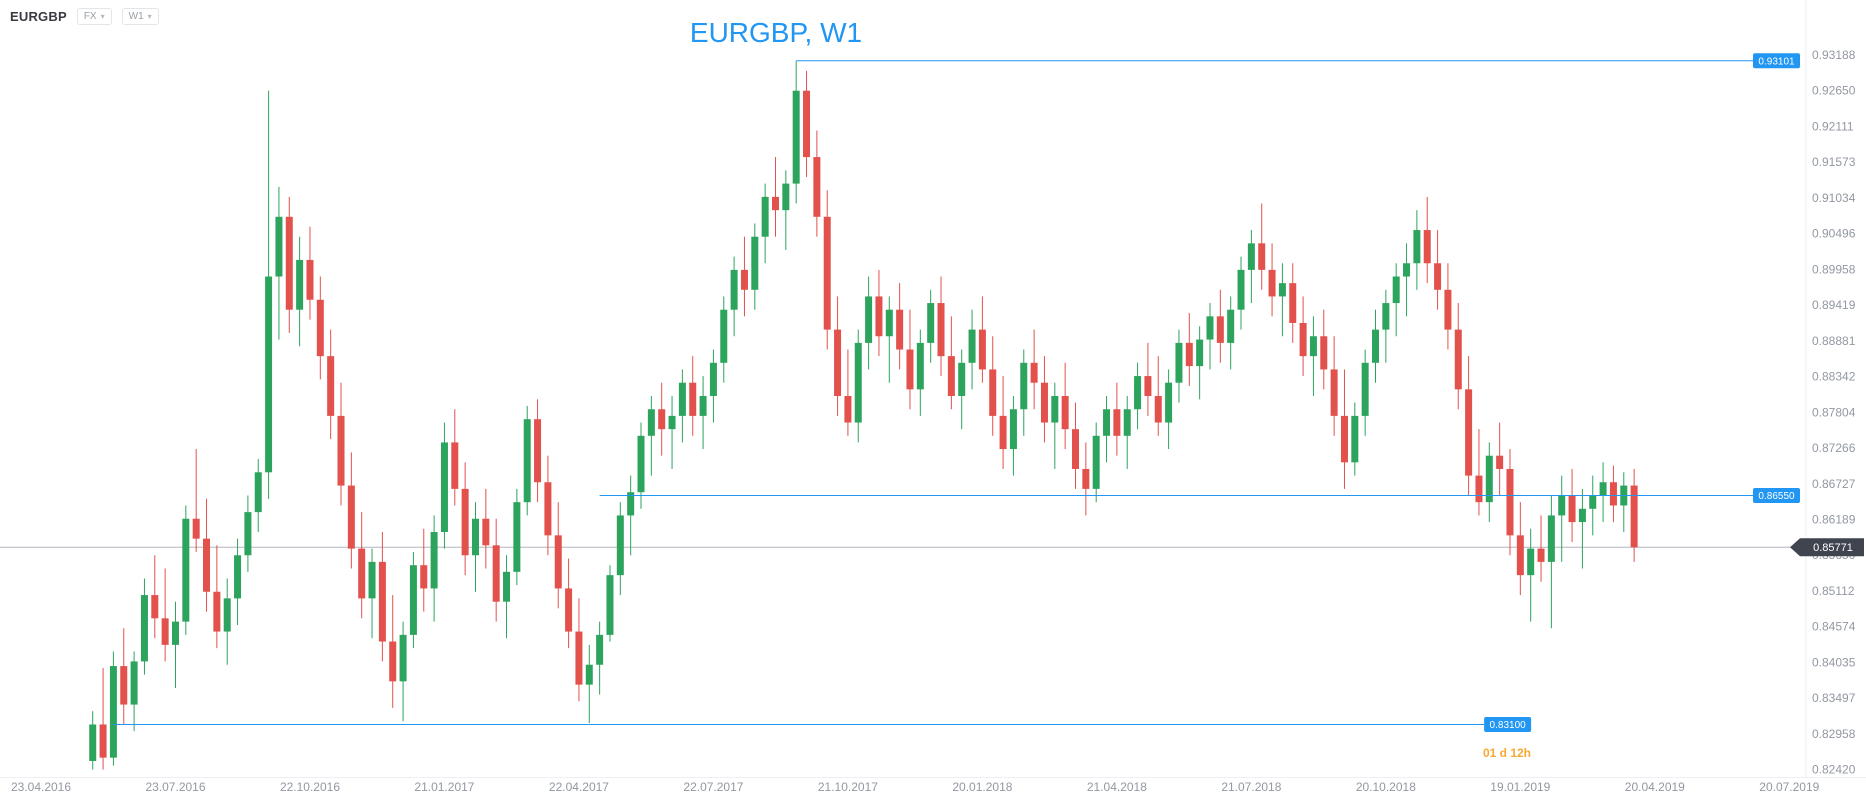 This screenshot has height=805, width=1866. Describe the element at coordinates (38, 16) in the screenshot. I see `symbol-label: EURGBP` at that location.